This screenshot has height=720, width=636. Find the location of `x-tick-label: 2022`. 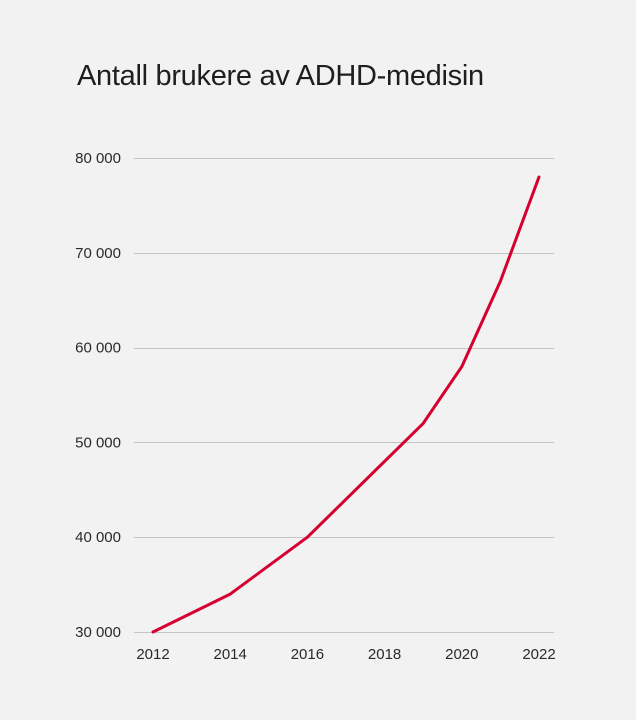

x-tick-label: 2022 is located at coordinates (538, 654).